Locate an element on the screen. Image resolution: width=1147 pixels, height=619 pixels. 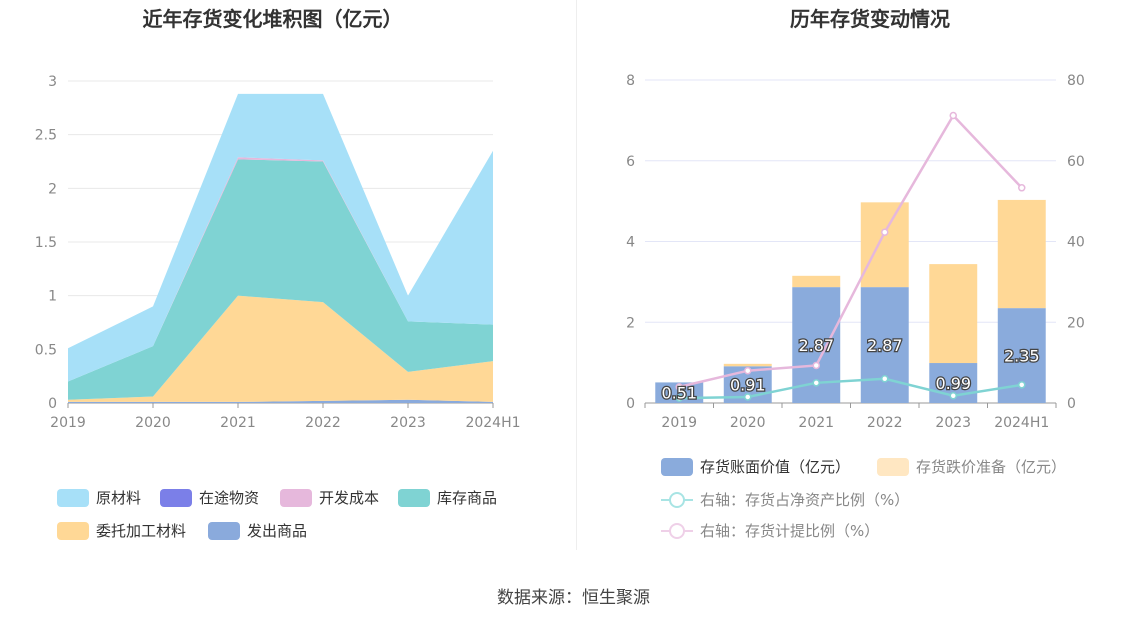
legend-label: 发出商品 is located at coordinates (277, 531).